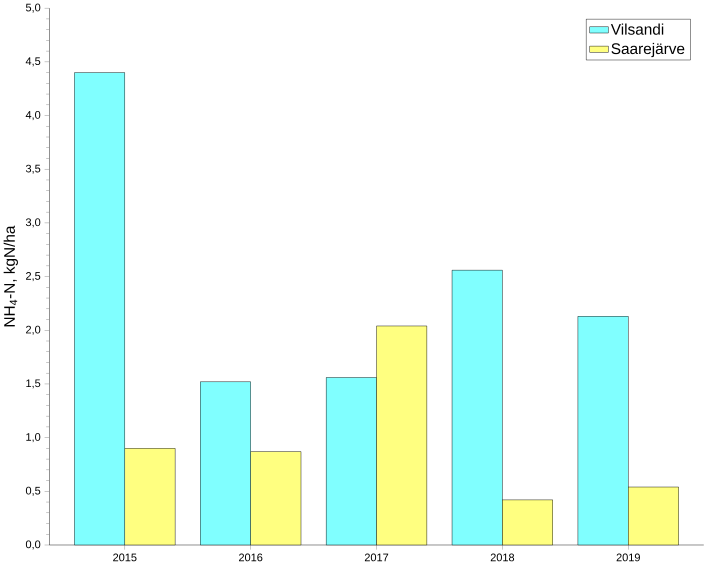 This screenshot has height=565, width=704. Describe the element at coordinates (376, 558) in the screenshot. I see `x-tick-label: 2017` at that location.